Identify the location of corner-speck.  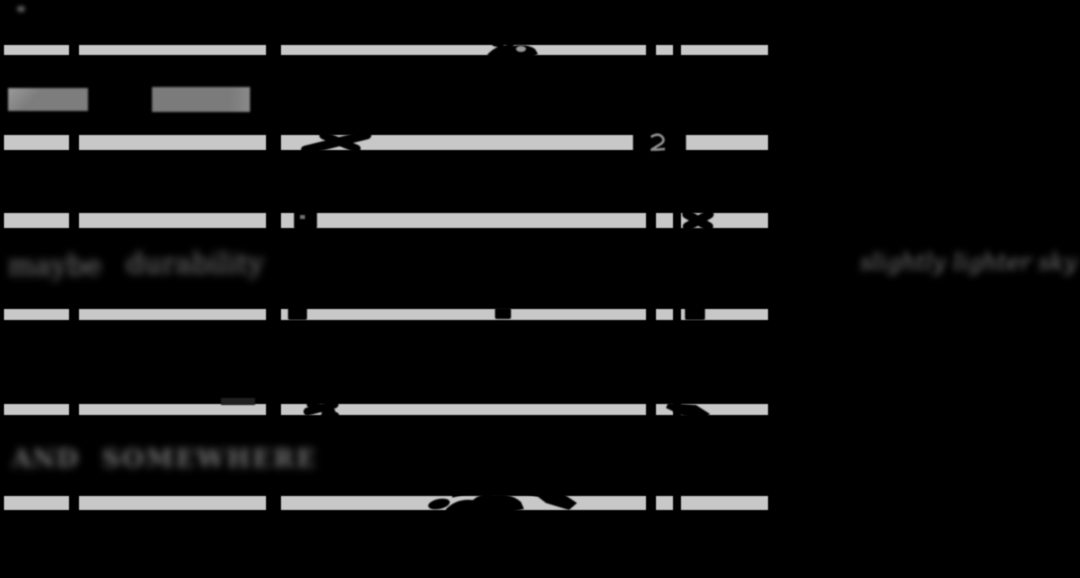
(21, 9).